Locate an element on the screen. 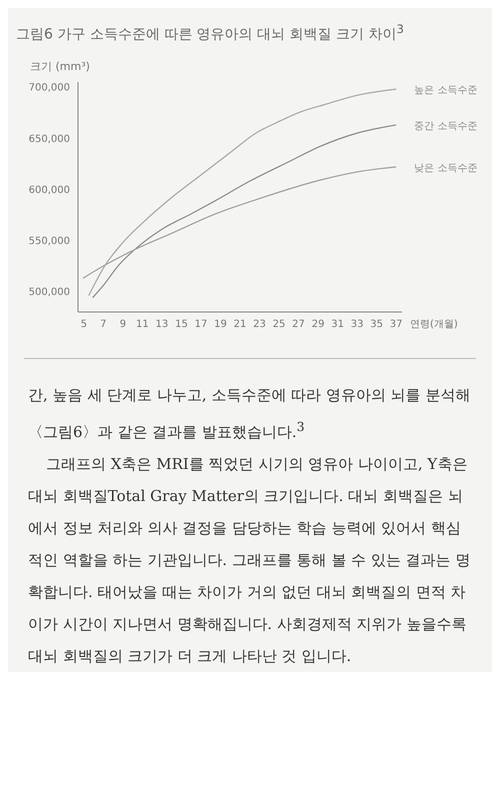  y-tick-label: 700,000 is located at coordinates (49, 88).